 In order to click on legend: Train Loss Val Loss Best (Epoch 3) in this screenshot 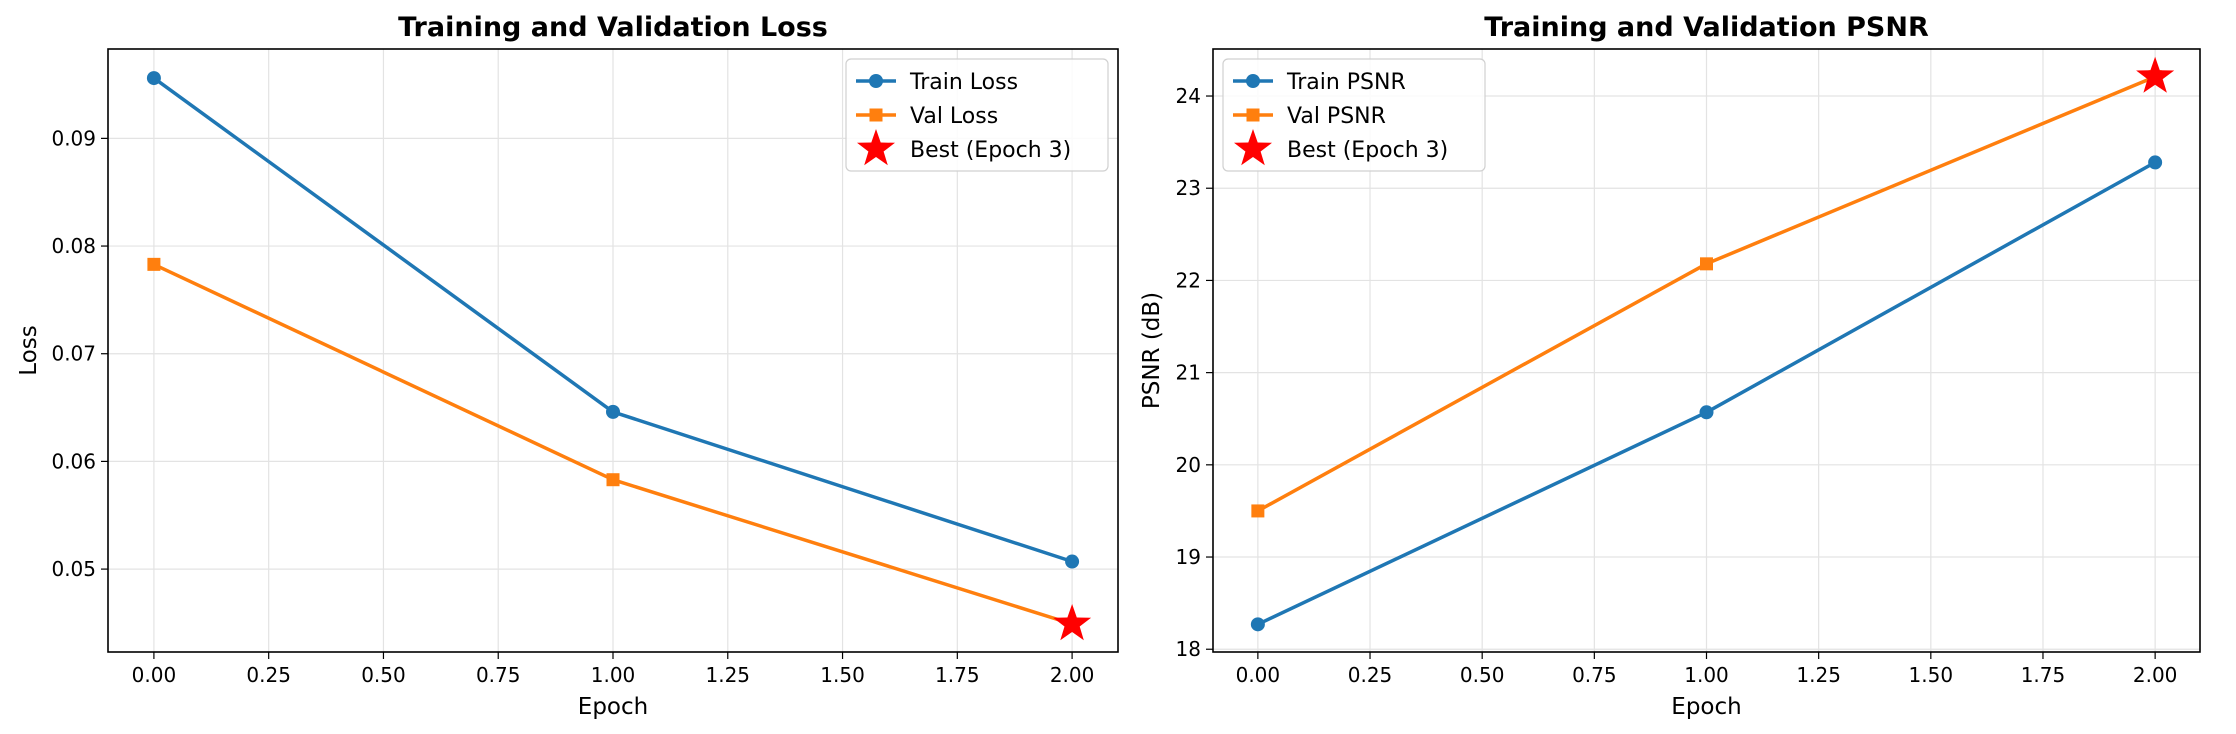, I will do `click(977, 115)`.